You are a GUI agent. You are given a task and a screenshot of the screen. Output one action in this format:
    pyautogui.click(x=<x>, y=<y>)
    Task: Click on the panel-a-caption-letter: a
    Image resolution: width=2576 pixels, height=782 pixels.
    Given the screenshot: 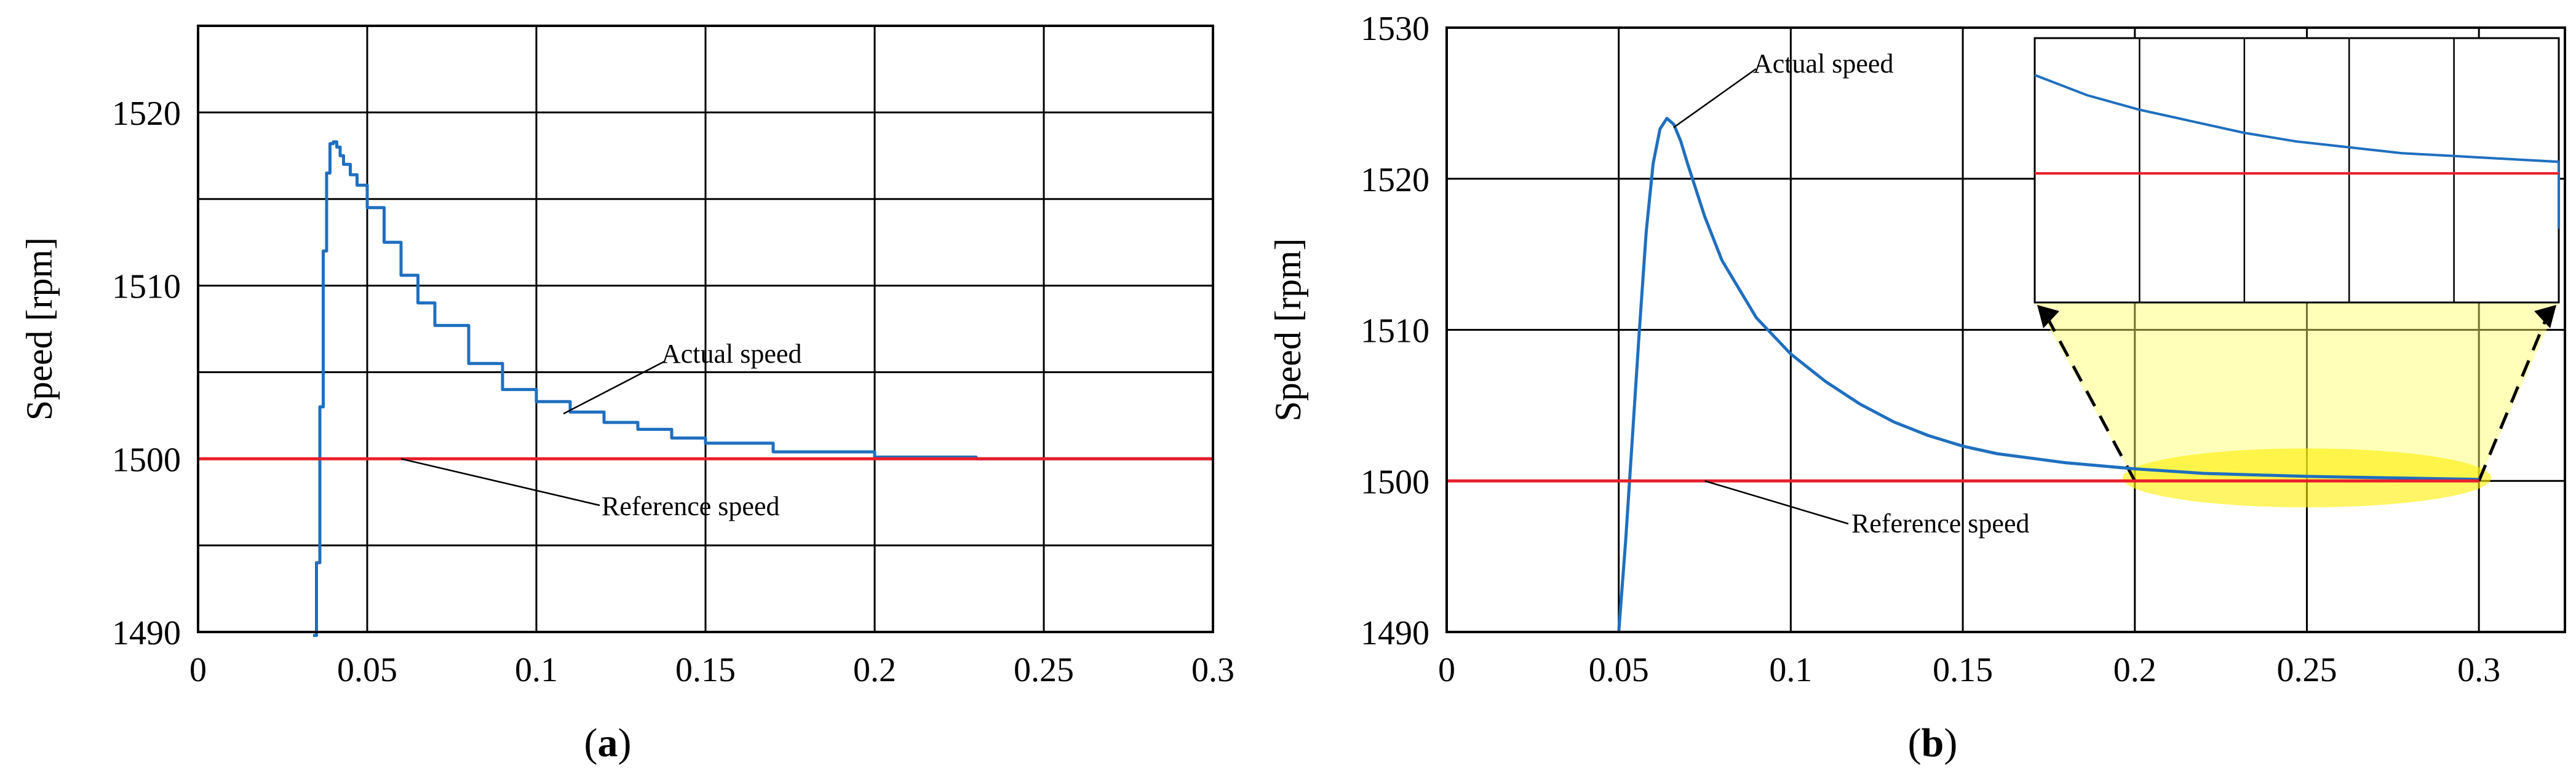 What is the action you would take?
    pyautogui.click(x=608, y=743)
    